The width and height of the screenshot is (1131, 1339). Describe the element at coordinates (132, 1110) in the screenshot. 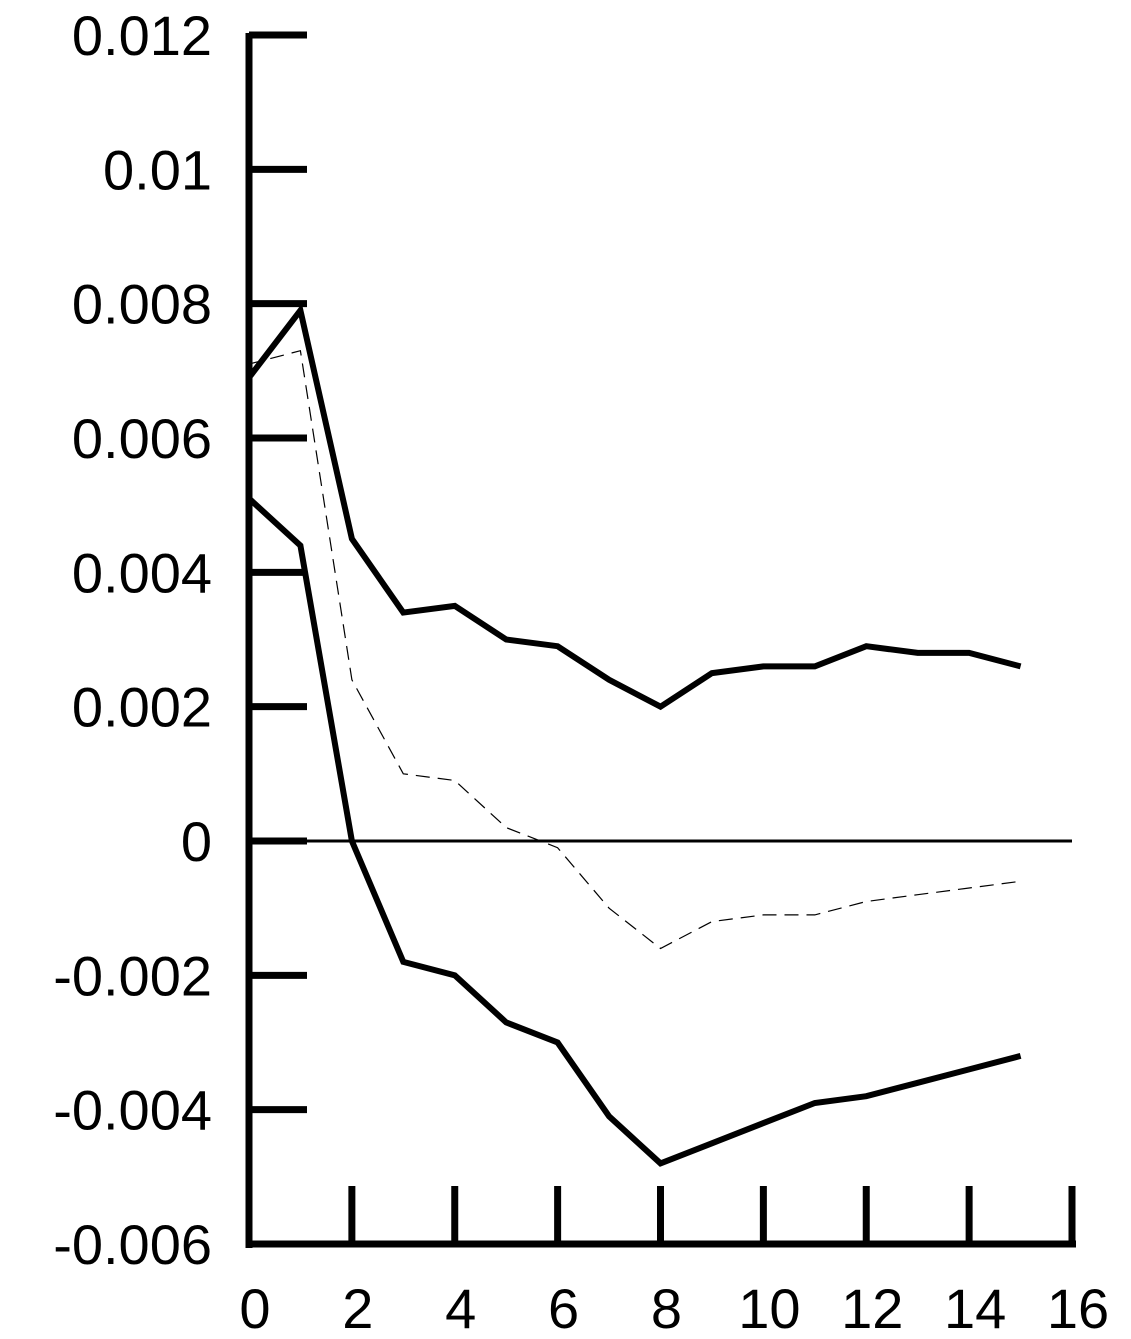

I see `y-tick-label: -0.004` at that location.